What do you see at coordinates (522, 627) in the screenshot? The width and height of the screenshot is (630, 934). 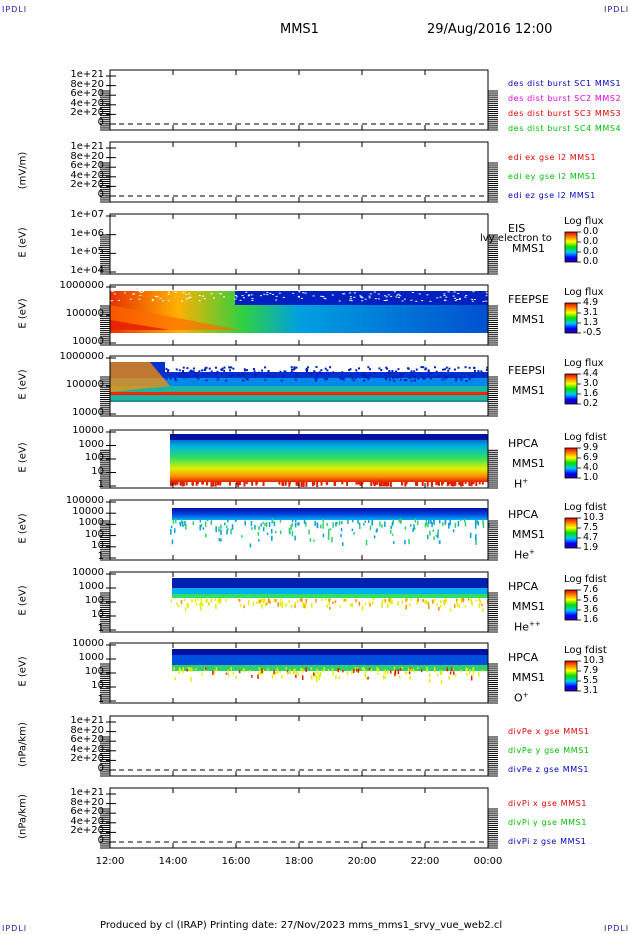 I see `species-name: He` at bounding box center [522, 627].